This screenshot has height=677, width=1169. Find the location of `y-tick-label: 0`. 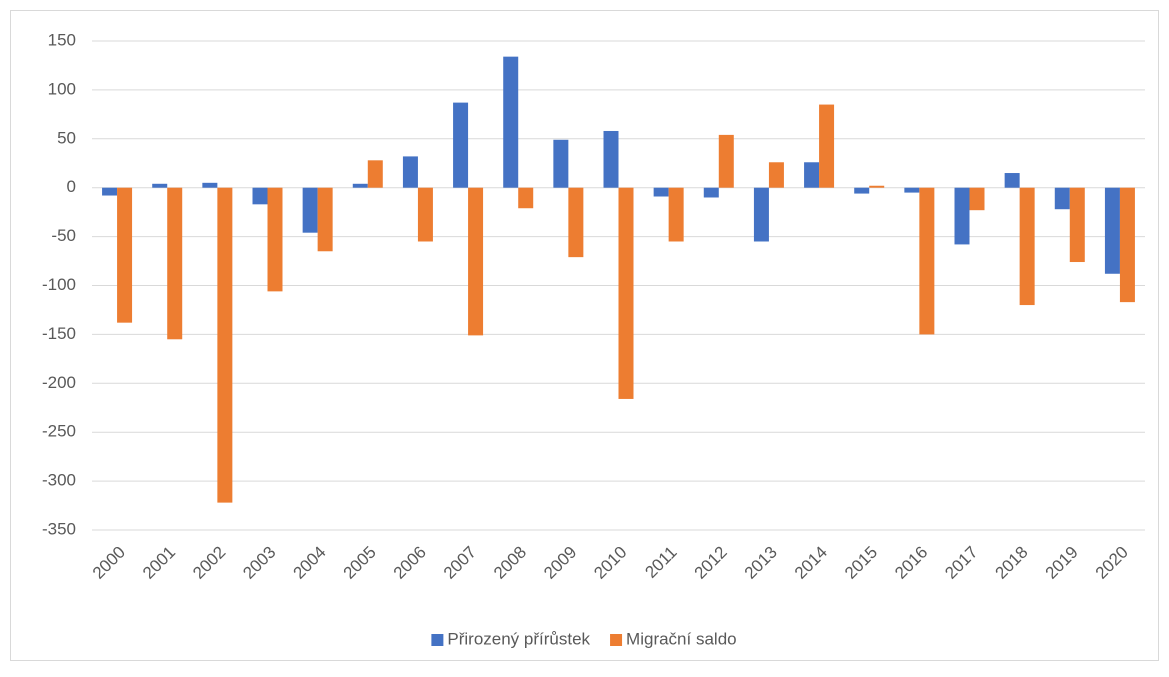

y-tick-label: 0 is located at coordinates (71, 186).